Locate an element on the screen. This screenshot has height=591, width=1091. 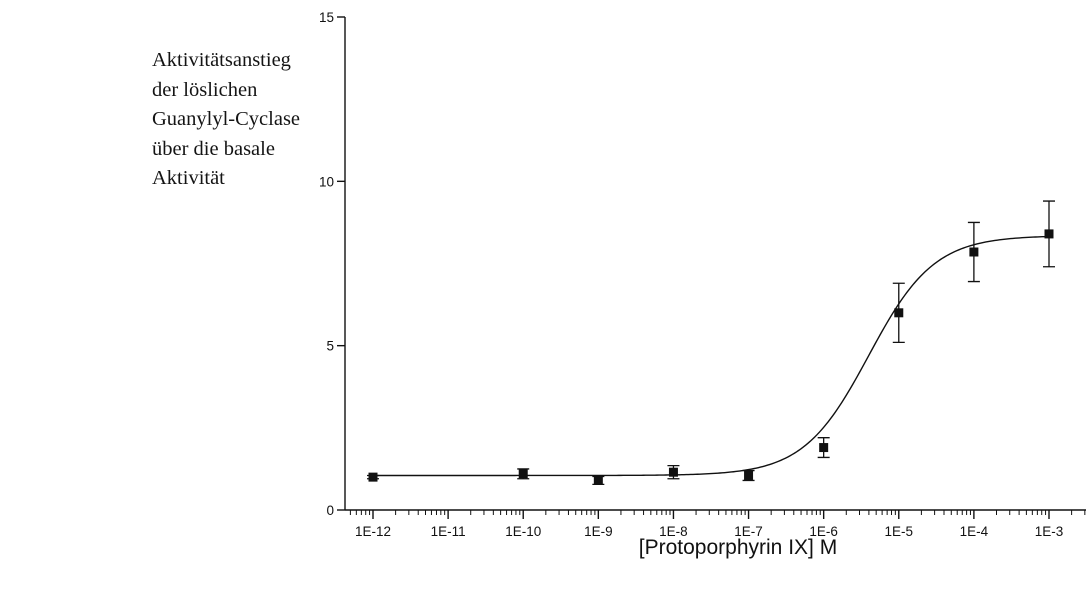
x-tick-label: 1E-8 is located at coordinates (673, 531).